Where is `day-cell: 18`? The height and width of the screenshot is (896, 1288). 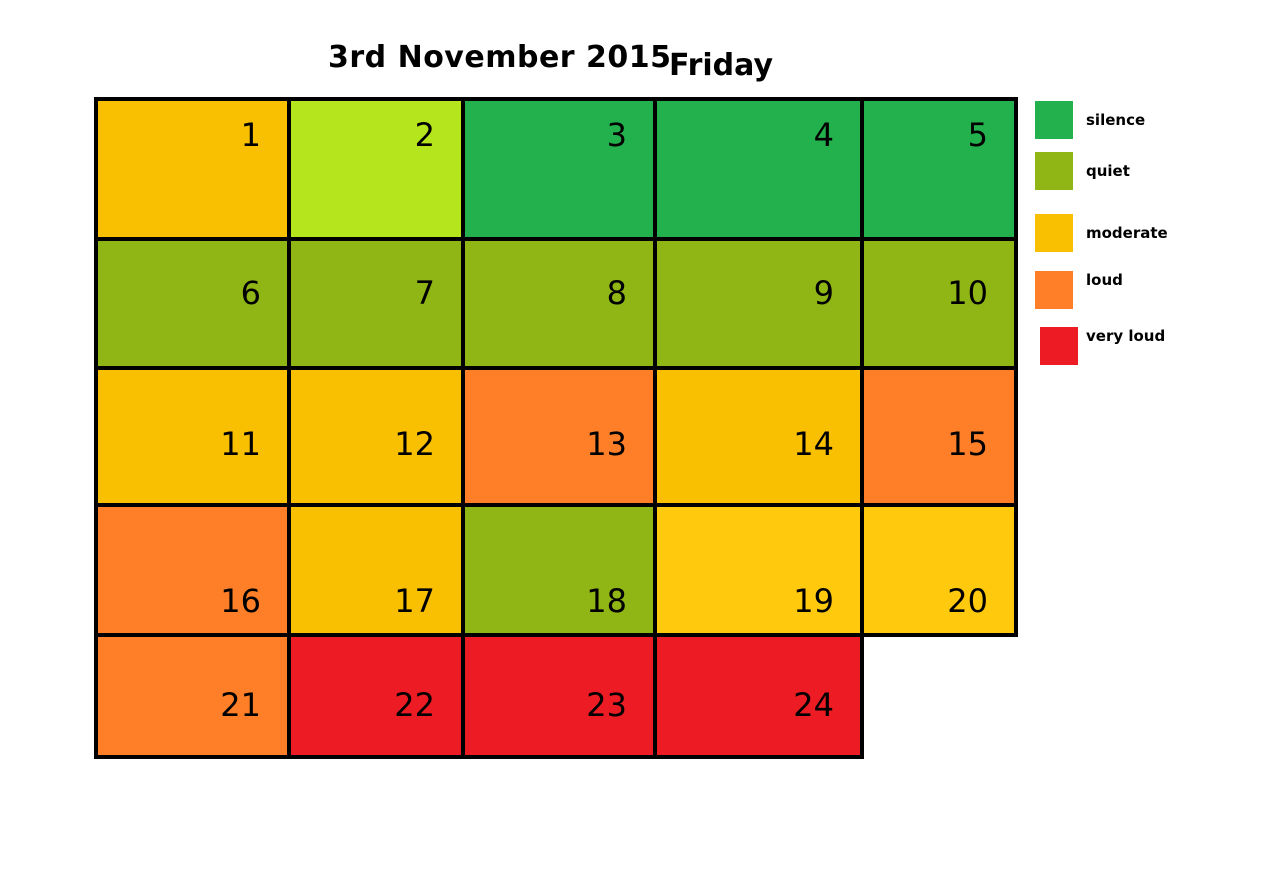 day-cell: 18 is located at coordinates (559, 570).